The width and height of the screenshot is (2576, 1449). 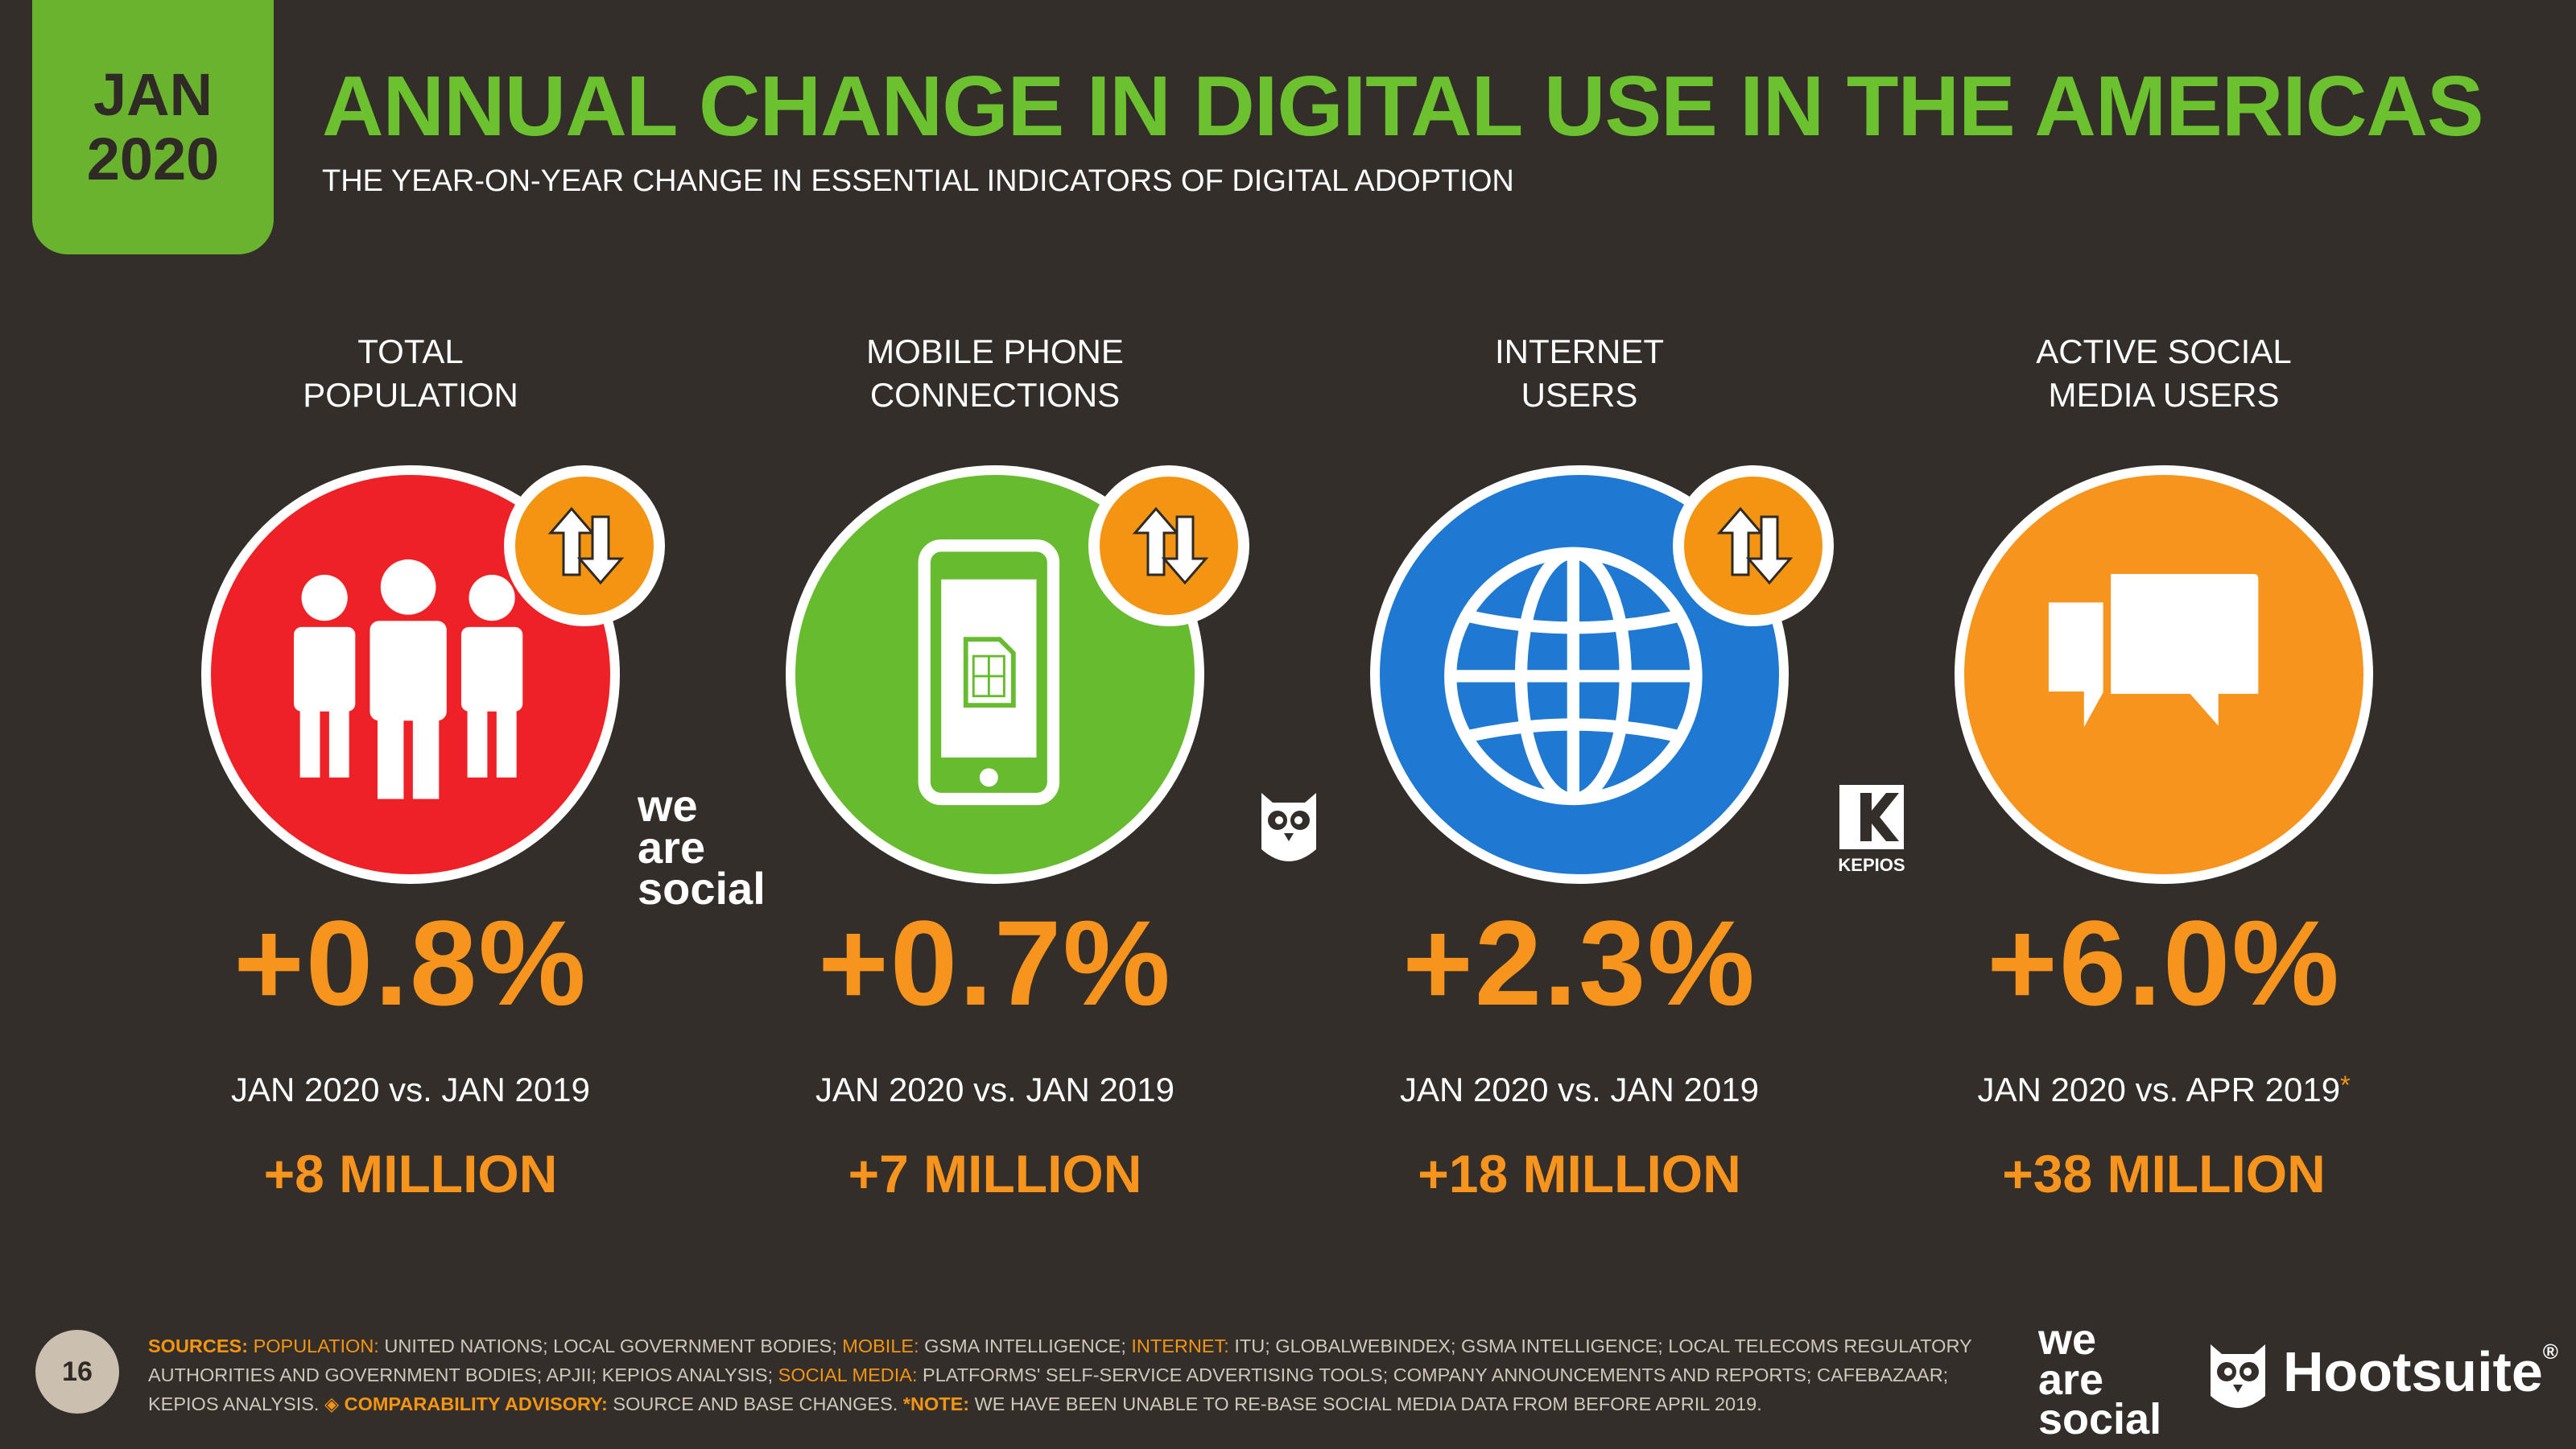 I want to click on we-are-social-footer-logo: we are social, so click(x=2100, y=1379).